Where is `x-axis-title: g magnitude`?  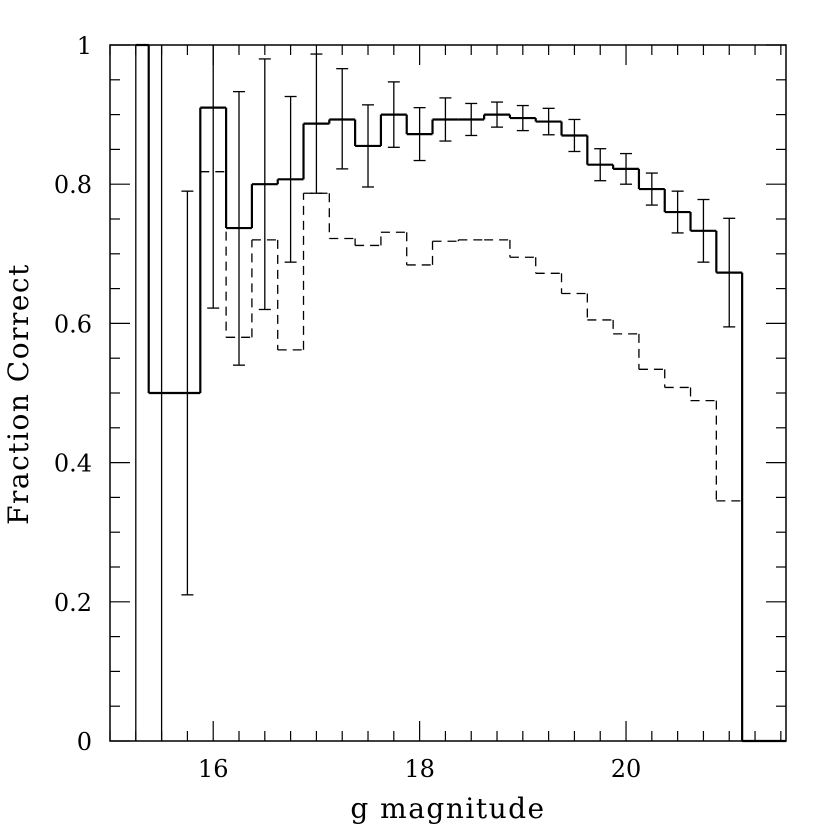
x-axis-title: g magnitude is located at coordinates (447, 808).